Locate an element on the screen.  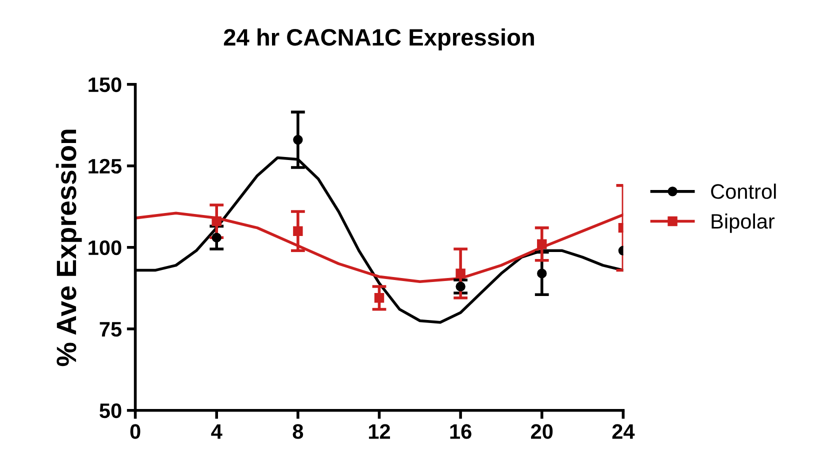
x-tick-label: 24 is located at coordinates (623, 431).